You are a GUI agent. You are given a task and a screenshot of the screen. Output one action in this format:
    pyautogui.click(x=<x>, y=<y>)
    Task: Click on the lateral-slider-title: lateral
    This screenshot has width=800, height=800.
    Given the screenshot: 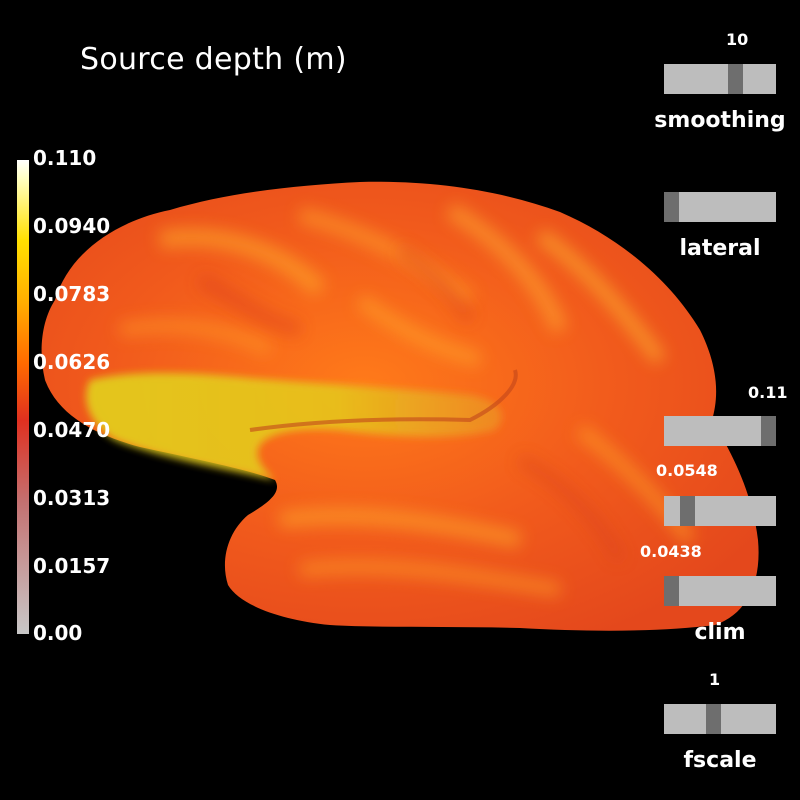 What is the action you would take?
    pyautogui.click(x=720, y=248)
    